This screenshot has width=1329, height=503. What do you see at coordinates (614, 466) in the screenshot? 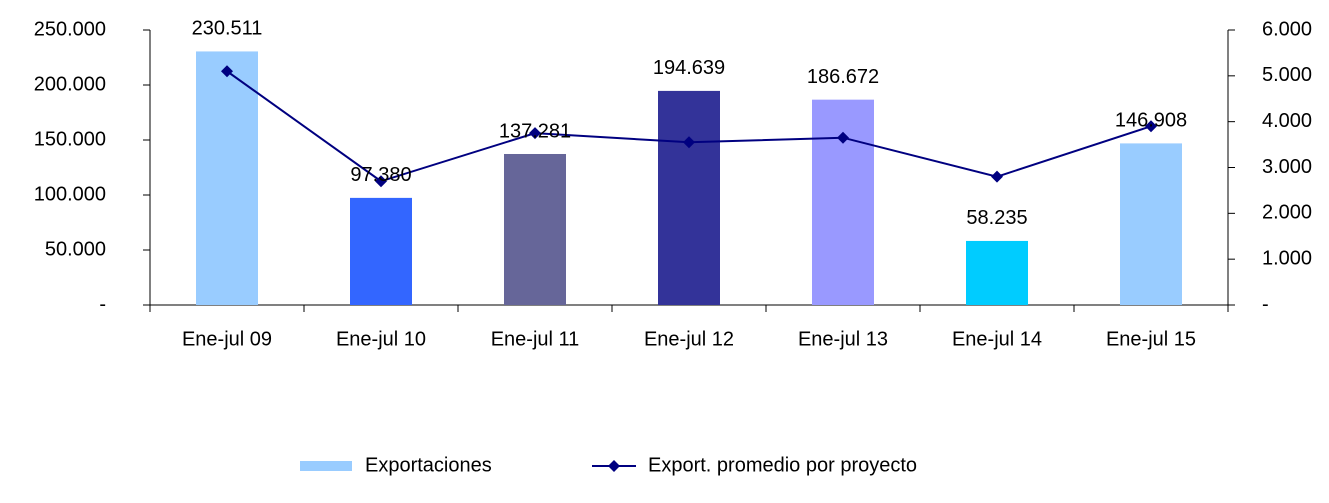
I see `legend-marker` at bounding box center [614, 466].